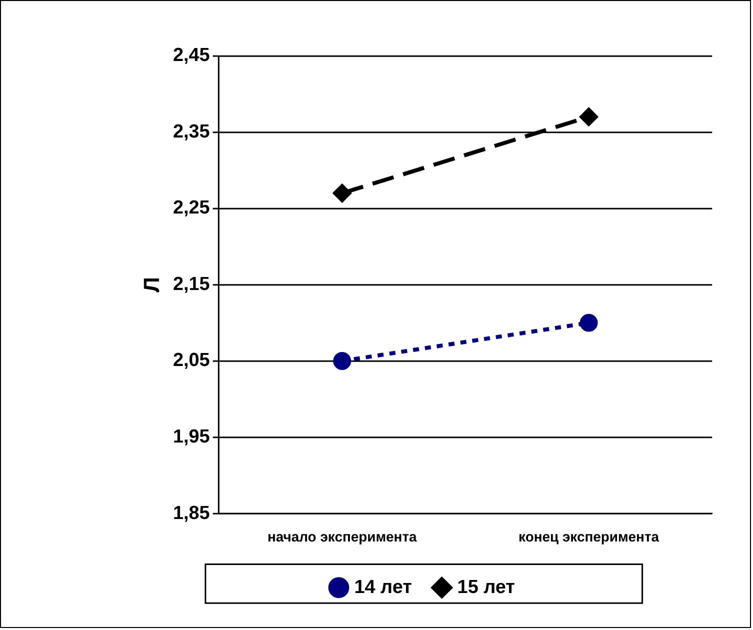 The width and height of the screenshot is (753, 630). Describe the element at coordinates (342, 536) in the screenshot. I see `x-tick-label: начало эксперимента` at that location.